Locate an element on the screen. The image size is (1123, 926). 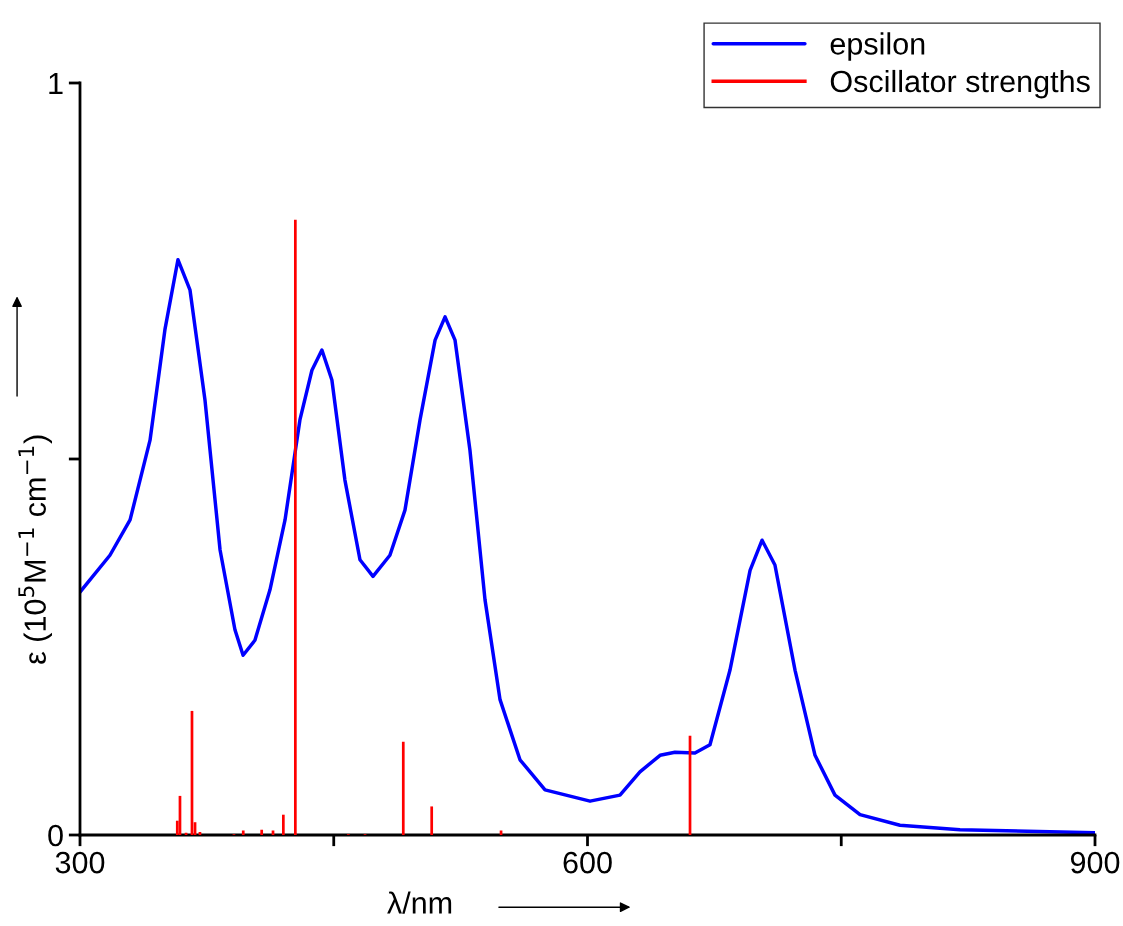
y-tick-label: 0 is located at coordinates (55, 835).